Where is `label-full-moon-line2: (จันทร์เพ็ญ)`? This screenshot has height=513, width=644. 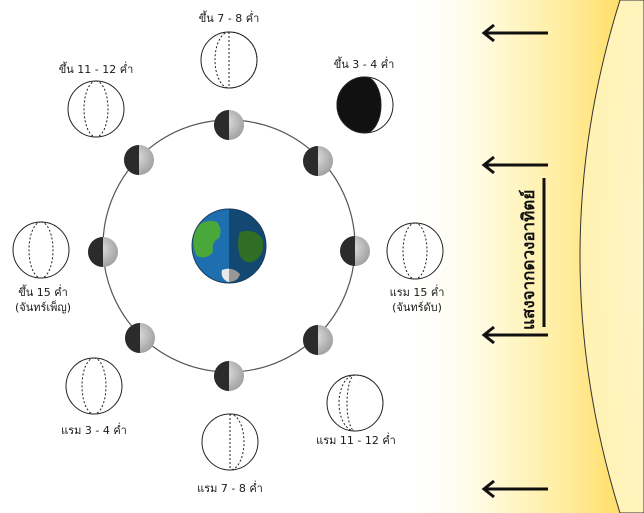 label-full-moon-line2: (จันทร์เพ็ญ) is located at coordinates (43, 307).